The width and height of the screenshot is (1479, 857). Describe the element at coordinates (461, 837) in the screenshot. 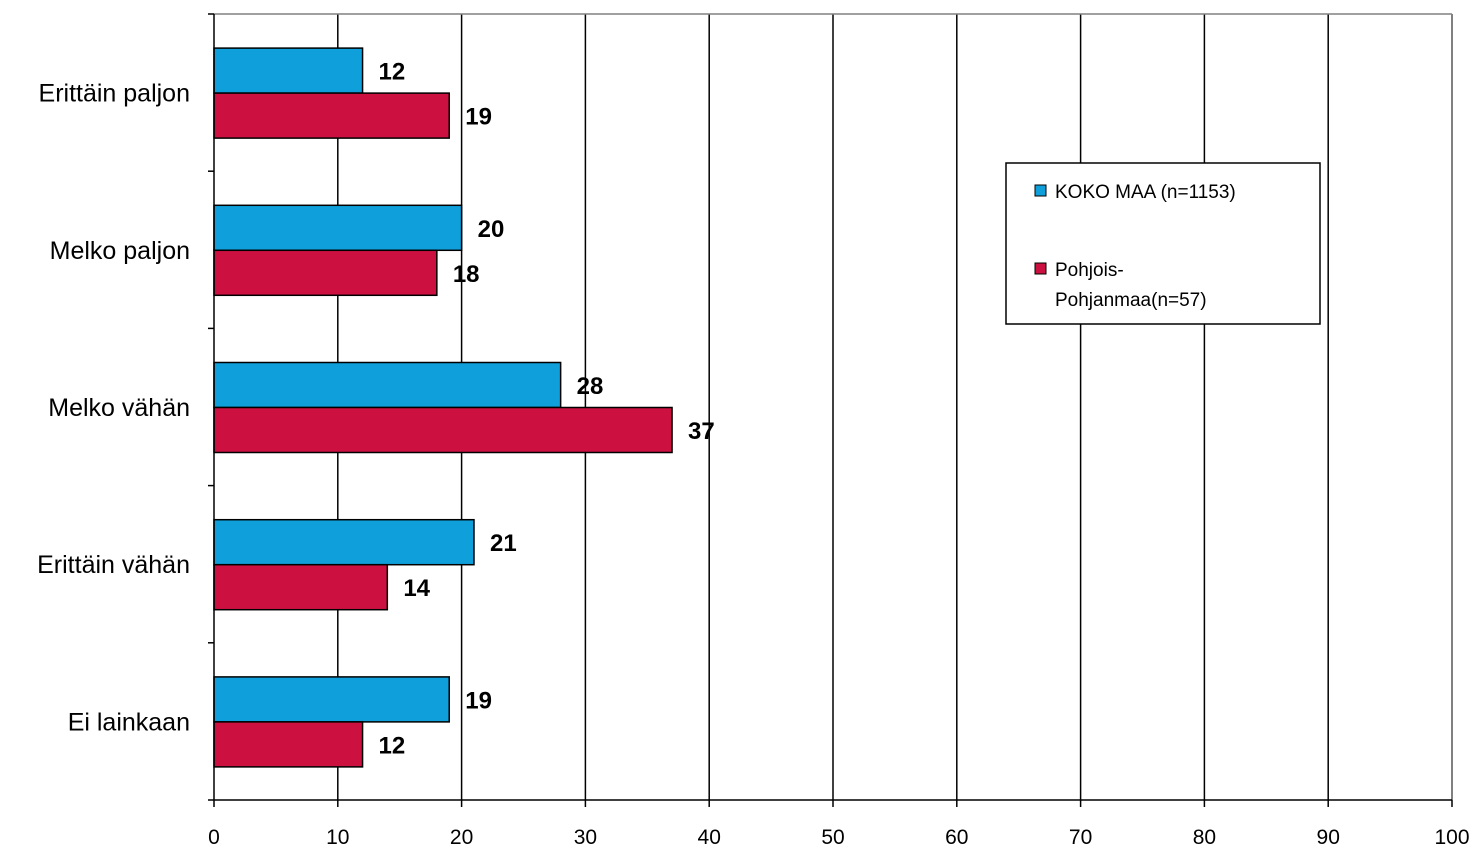

I see `x-tick-label: 20` at that location.